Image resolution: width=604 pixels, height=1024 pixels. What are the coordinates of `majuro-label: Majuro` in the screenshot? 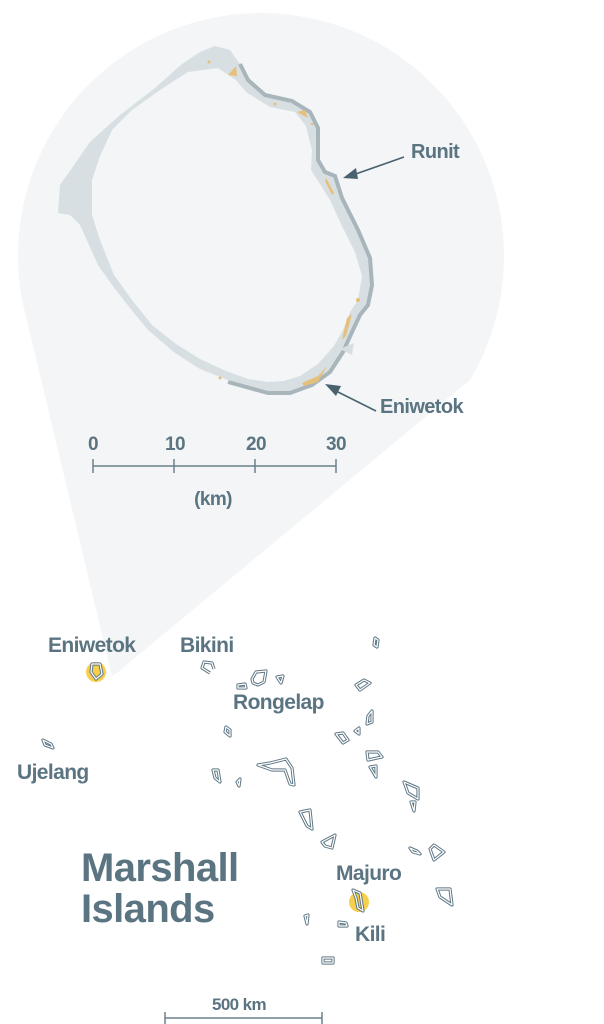 It's located at (368, 873).